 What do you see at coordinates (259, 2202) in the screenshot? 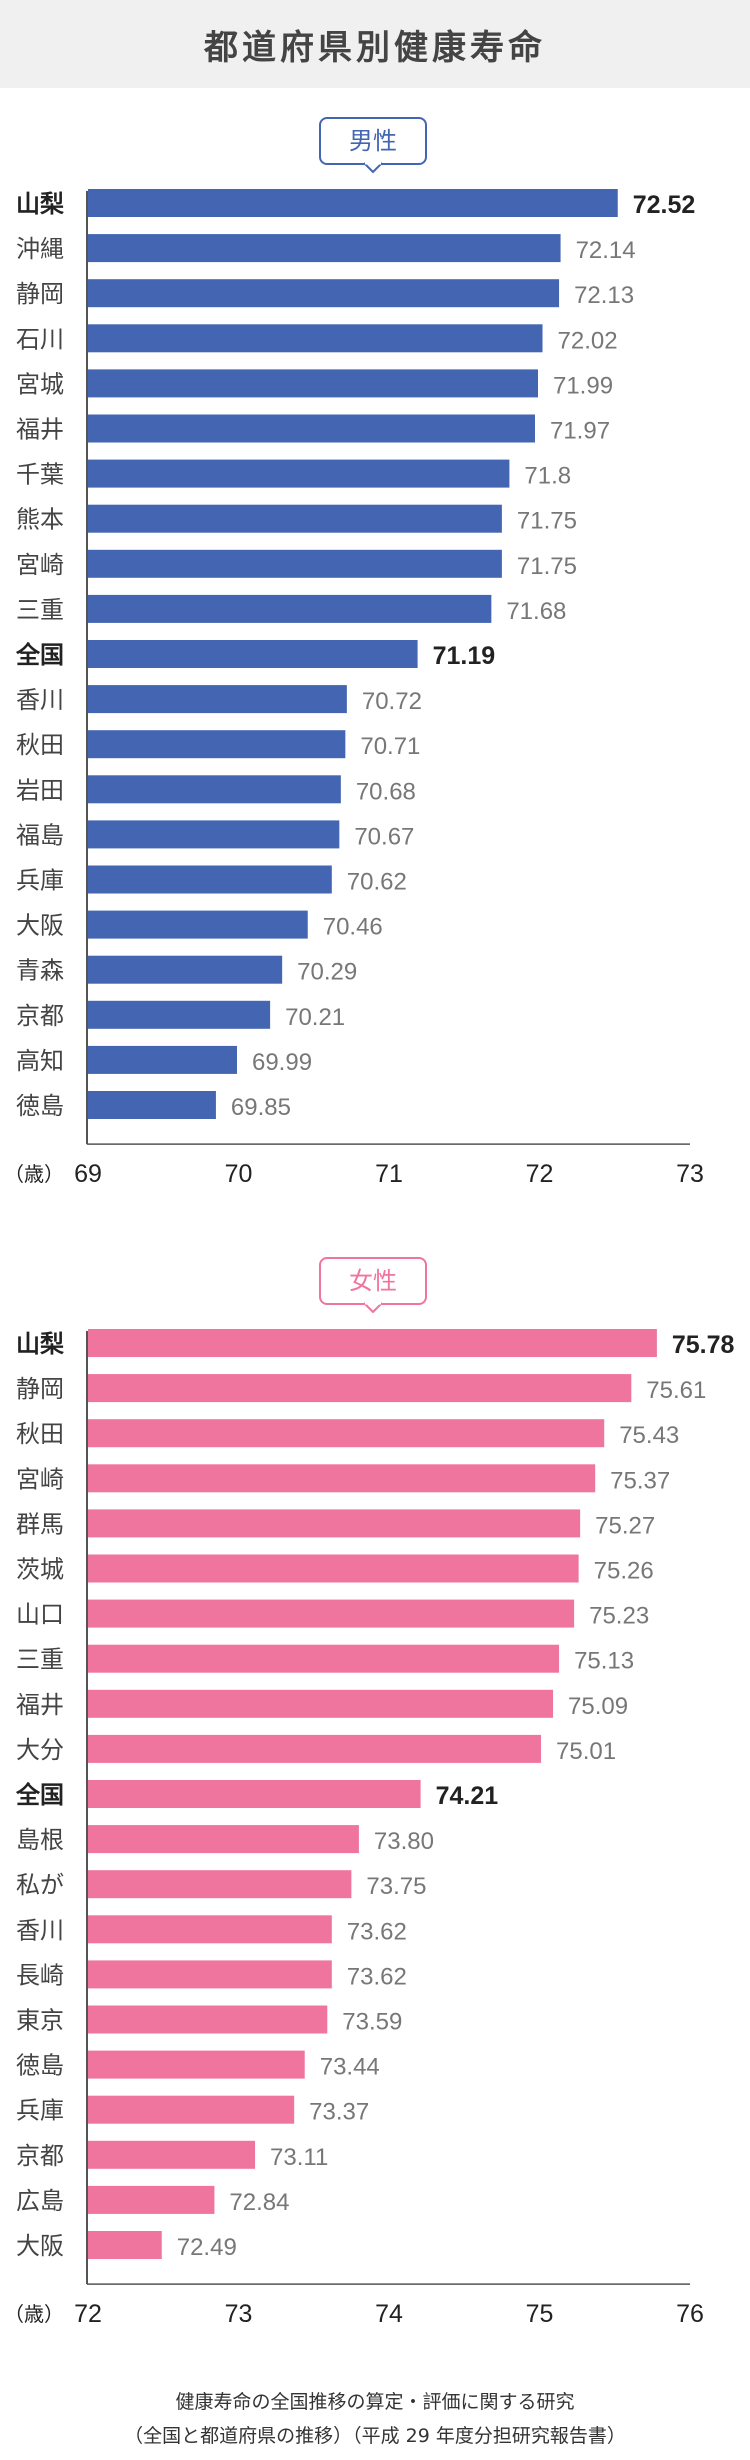
I see `data-label: 72.84` at bounding box center [259, 2202].